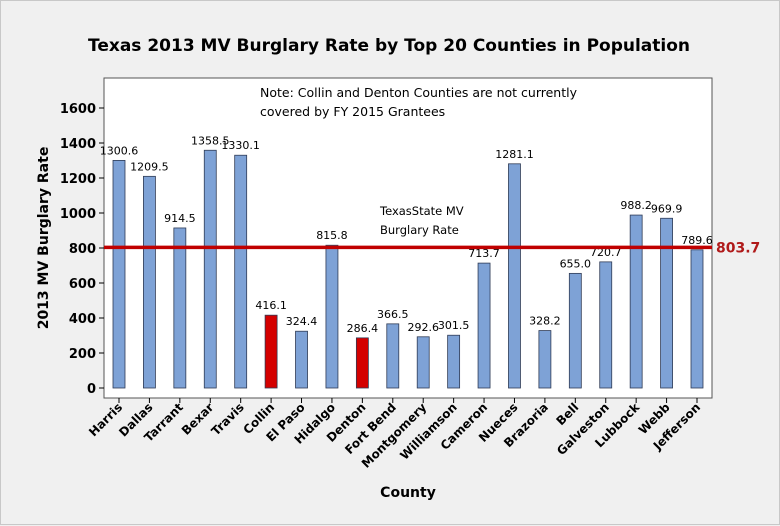 This screenshot has width=780, height=526. Describe the element at coordinates (82, 319) in the screenshot. I see `y-tick-label: 400` at that location.